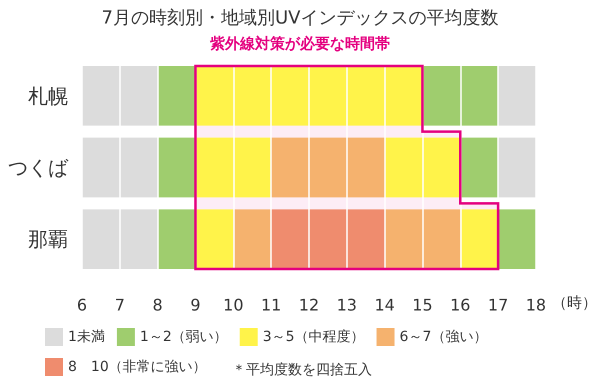 This screenshot has width=600, height=387. I want to click on legend-label: 3～5（中程度）, so click(313, 337).